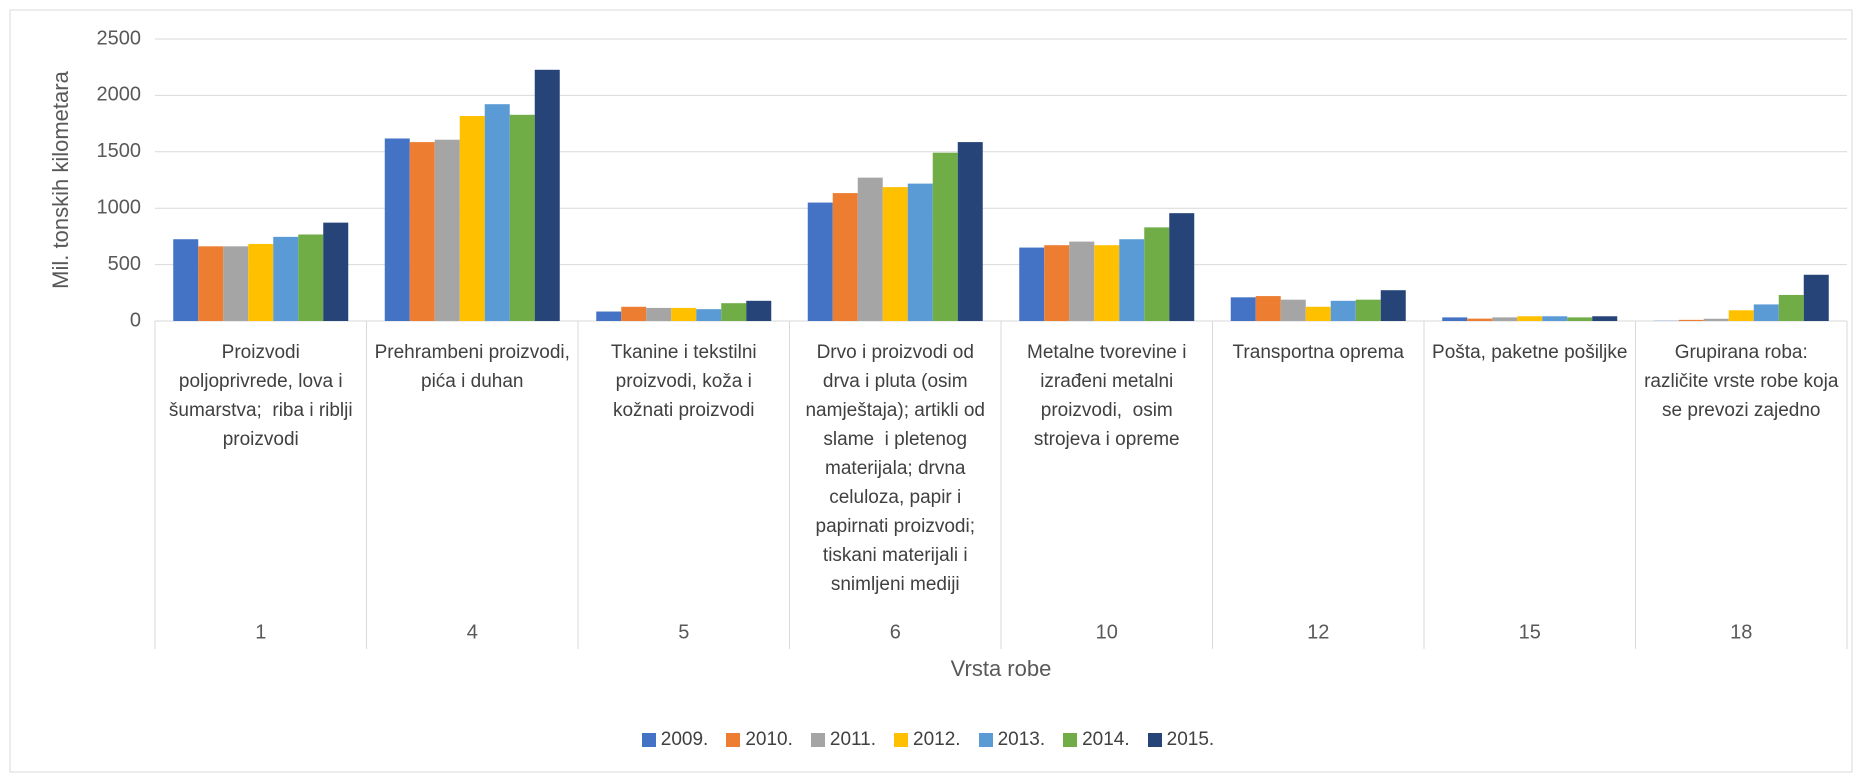  I want to click on y-axis-title: Mil. tonskih kilometara, so click(60, 179).